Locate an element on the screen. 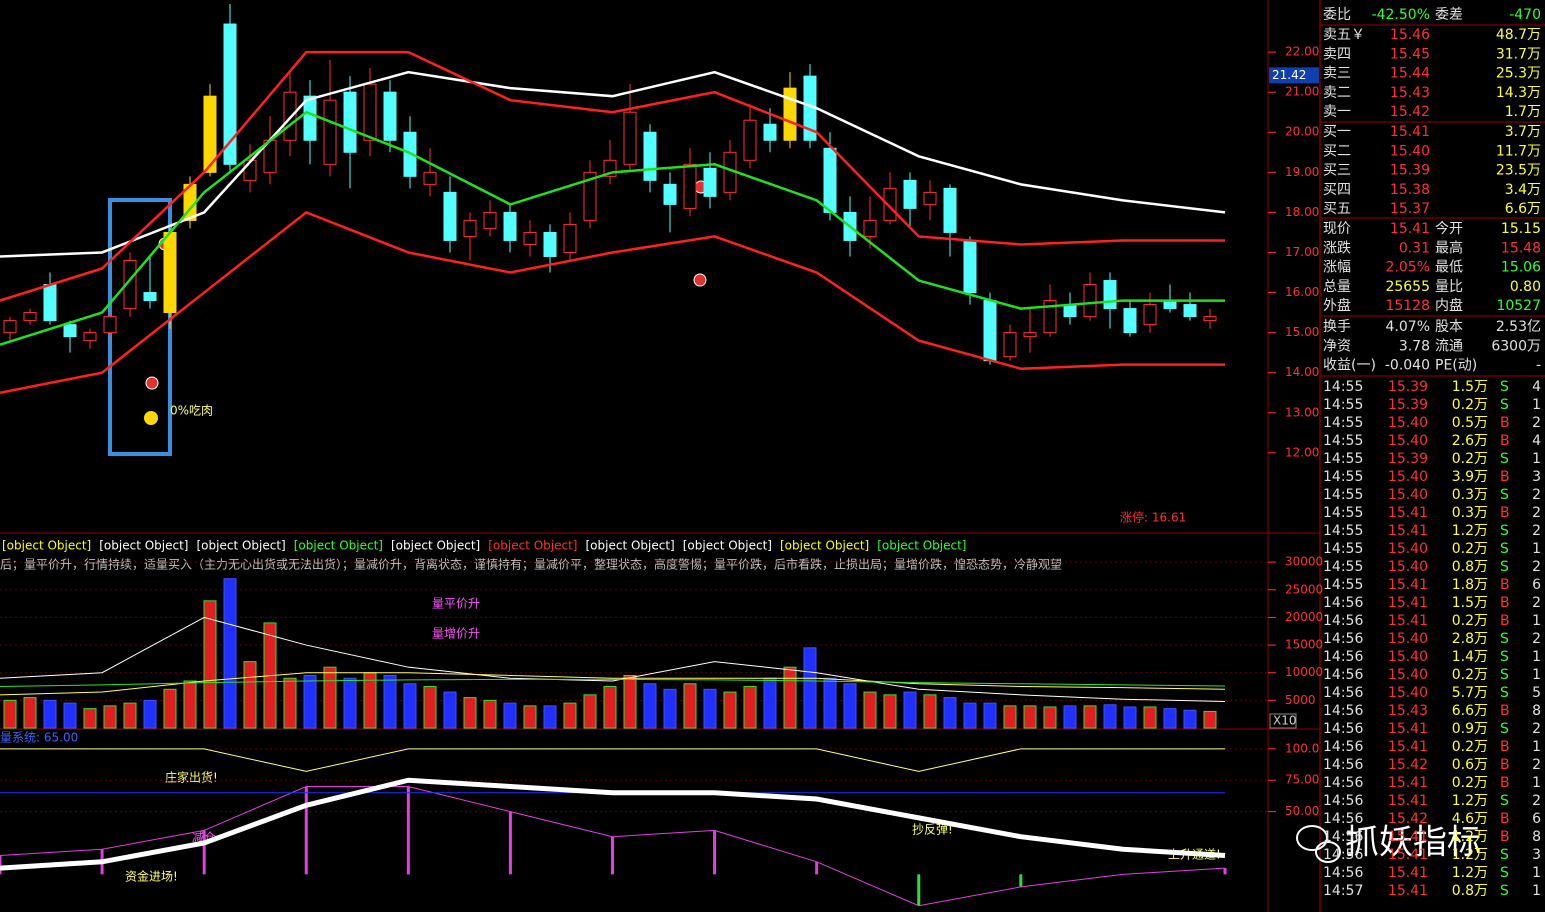 The image size is (1545, 912). quote-cell: 0.6万 is located at coordinates (1470, 765).